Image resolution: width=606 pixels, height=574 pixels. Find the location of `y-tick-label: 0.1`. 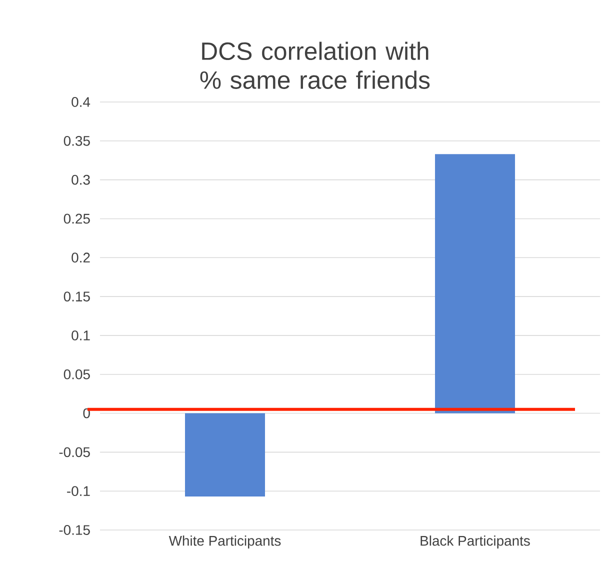

y-tick-label: 0.1 is located at coordinates (81, 335).